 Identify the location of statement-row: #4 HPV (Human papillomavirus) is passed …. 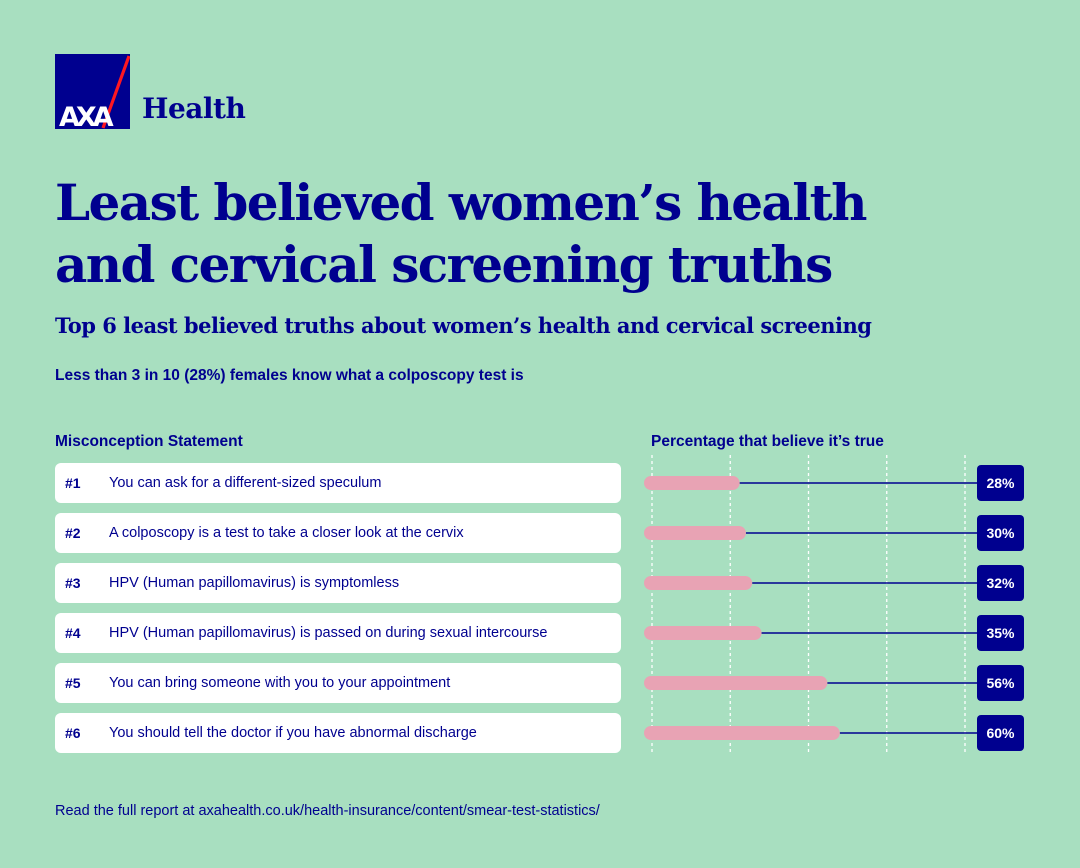
(338, 633).